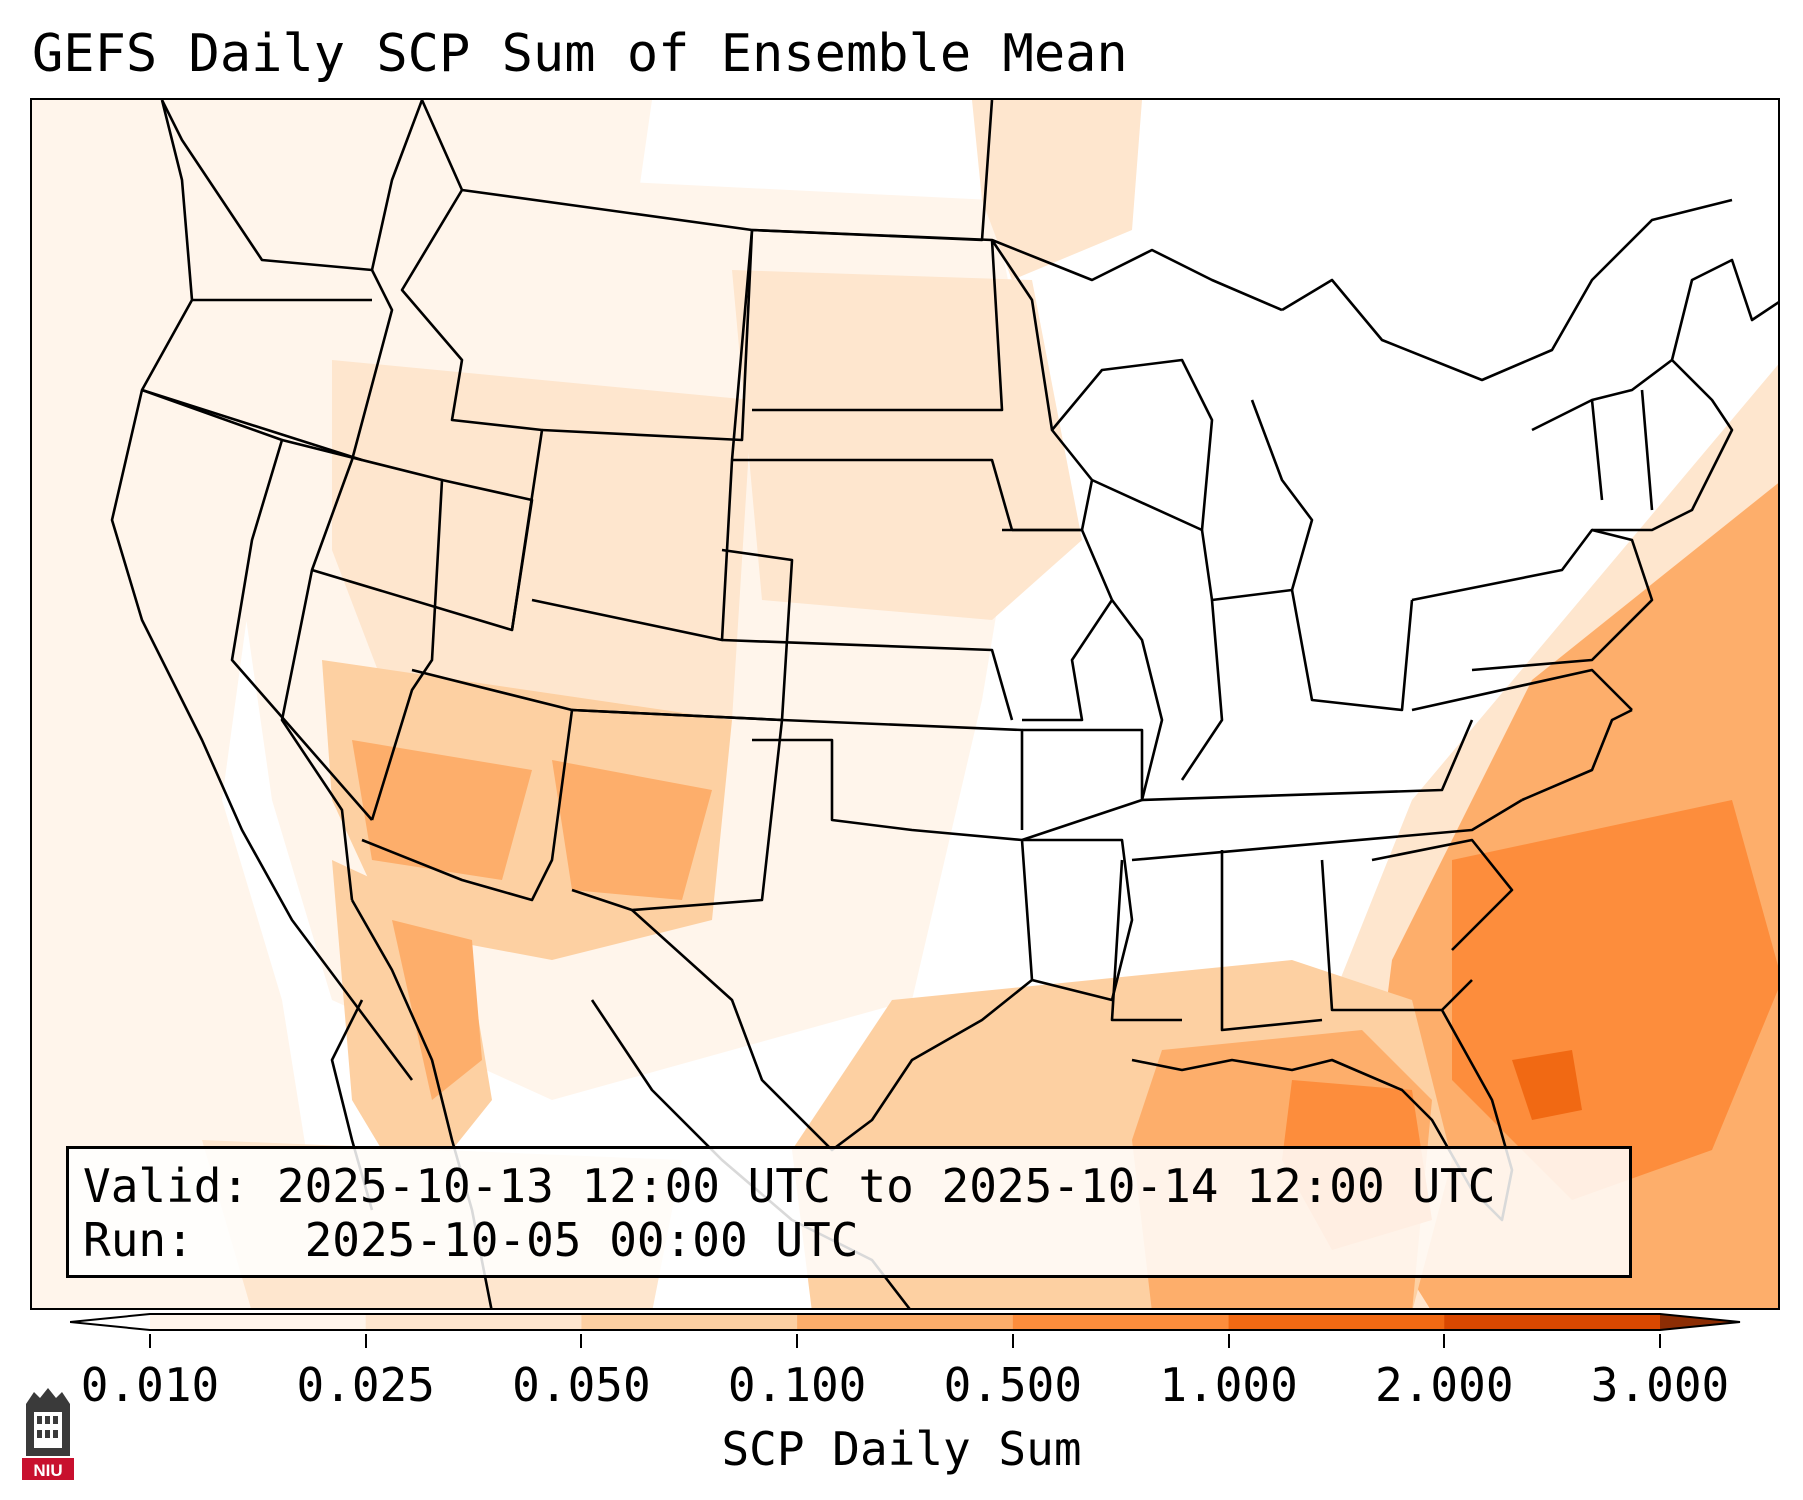 Image resolution: width=1803 pixels, height=1500 pixels. Describe the element at coordinates (581, 1385) in the screenshot. I see `colorbar-tick-label: 0.050` at that location.